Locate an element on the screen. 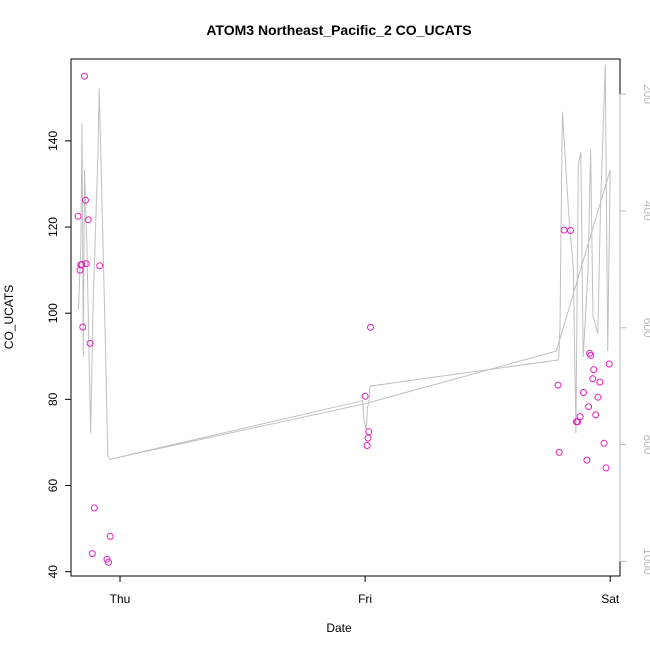 This screenshot has width=650, height=650. y-tick-label: 60 is located at coordinates (53, 486).